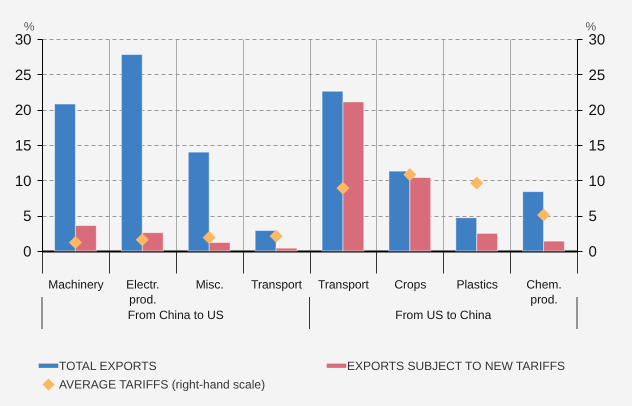 The height and width of the screenshot is (406, 632). Describe the element at coordinates (108, 365) in the screenshot. I see `legend-label: TOTAL EXPORTS` at that location.